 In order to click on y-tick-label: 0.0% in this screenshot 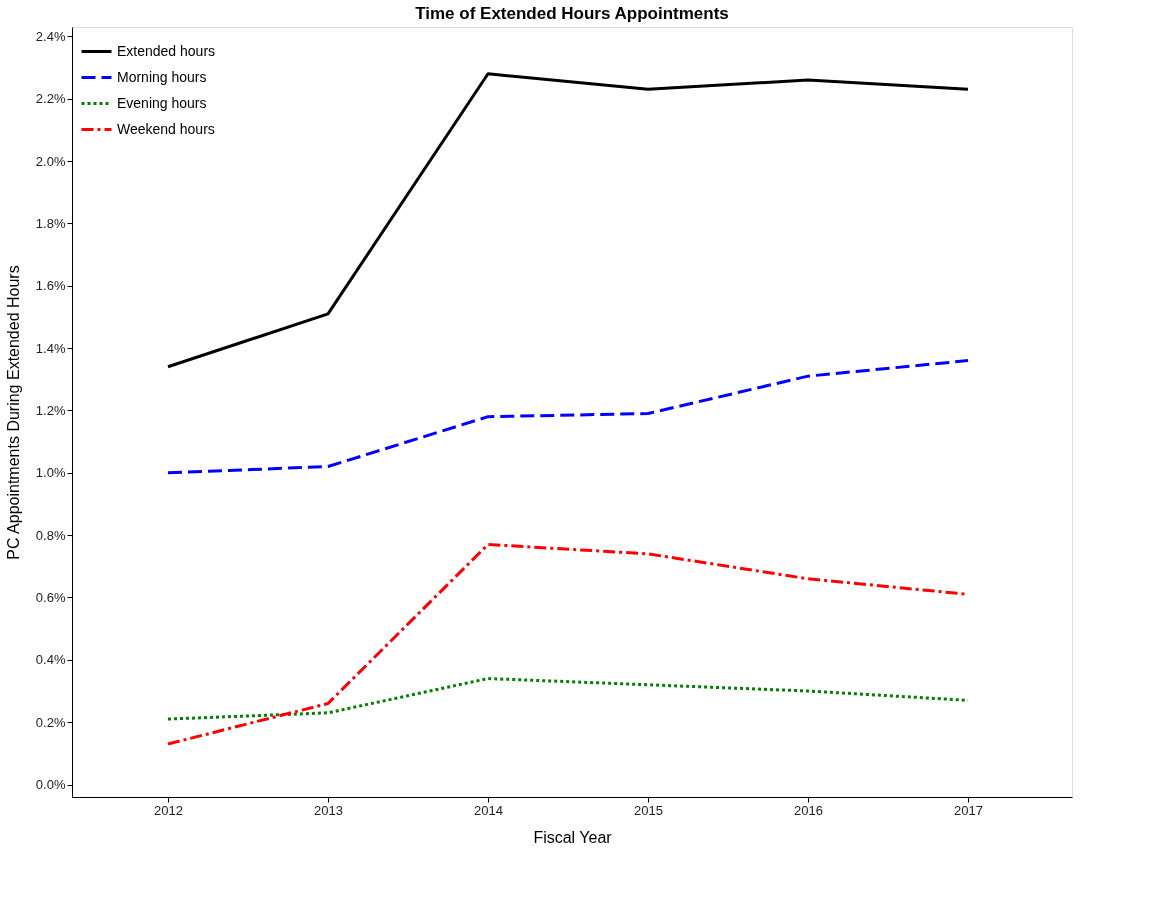, I will do `click(50, 785)`.